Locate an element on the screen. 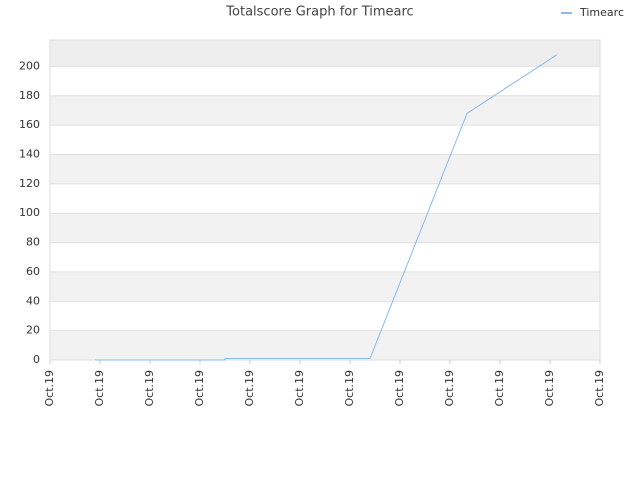 The width and height of the screenshot is (640, 480). y-tick-label: 200 is located at coordinates (29, 65).